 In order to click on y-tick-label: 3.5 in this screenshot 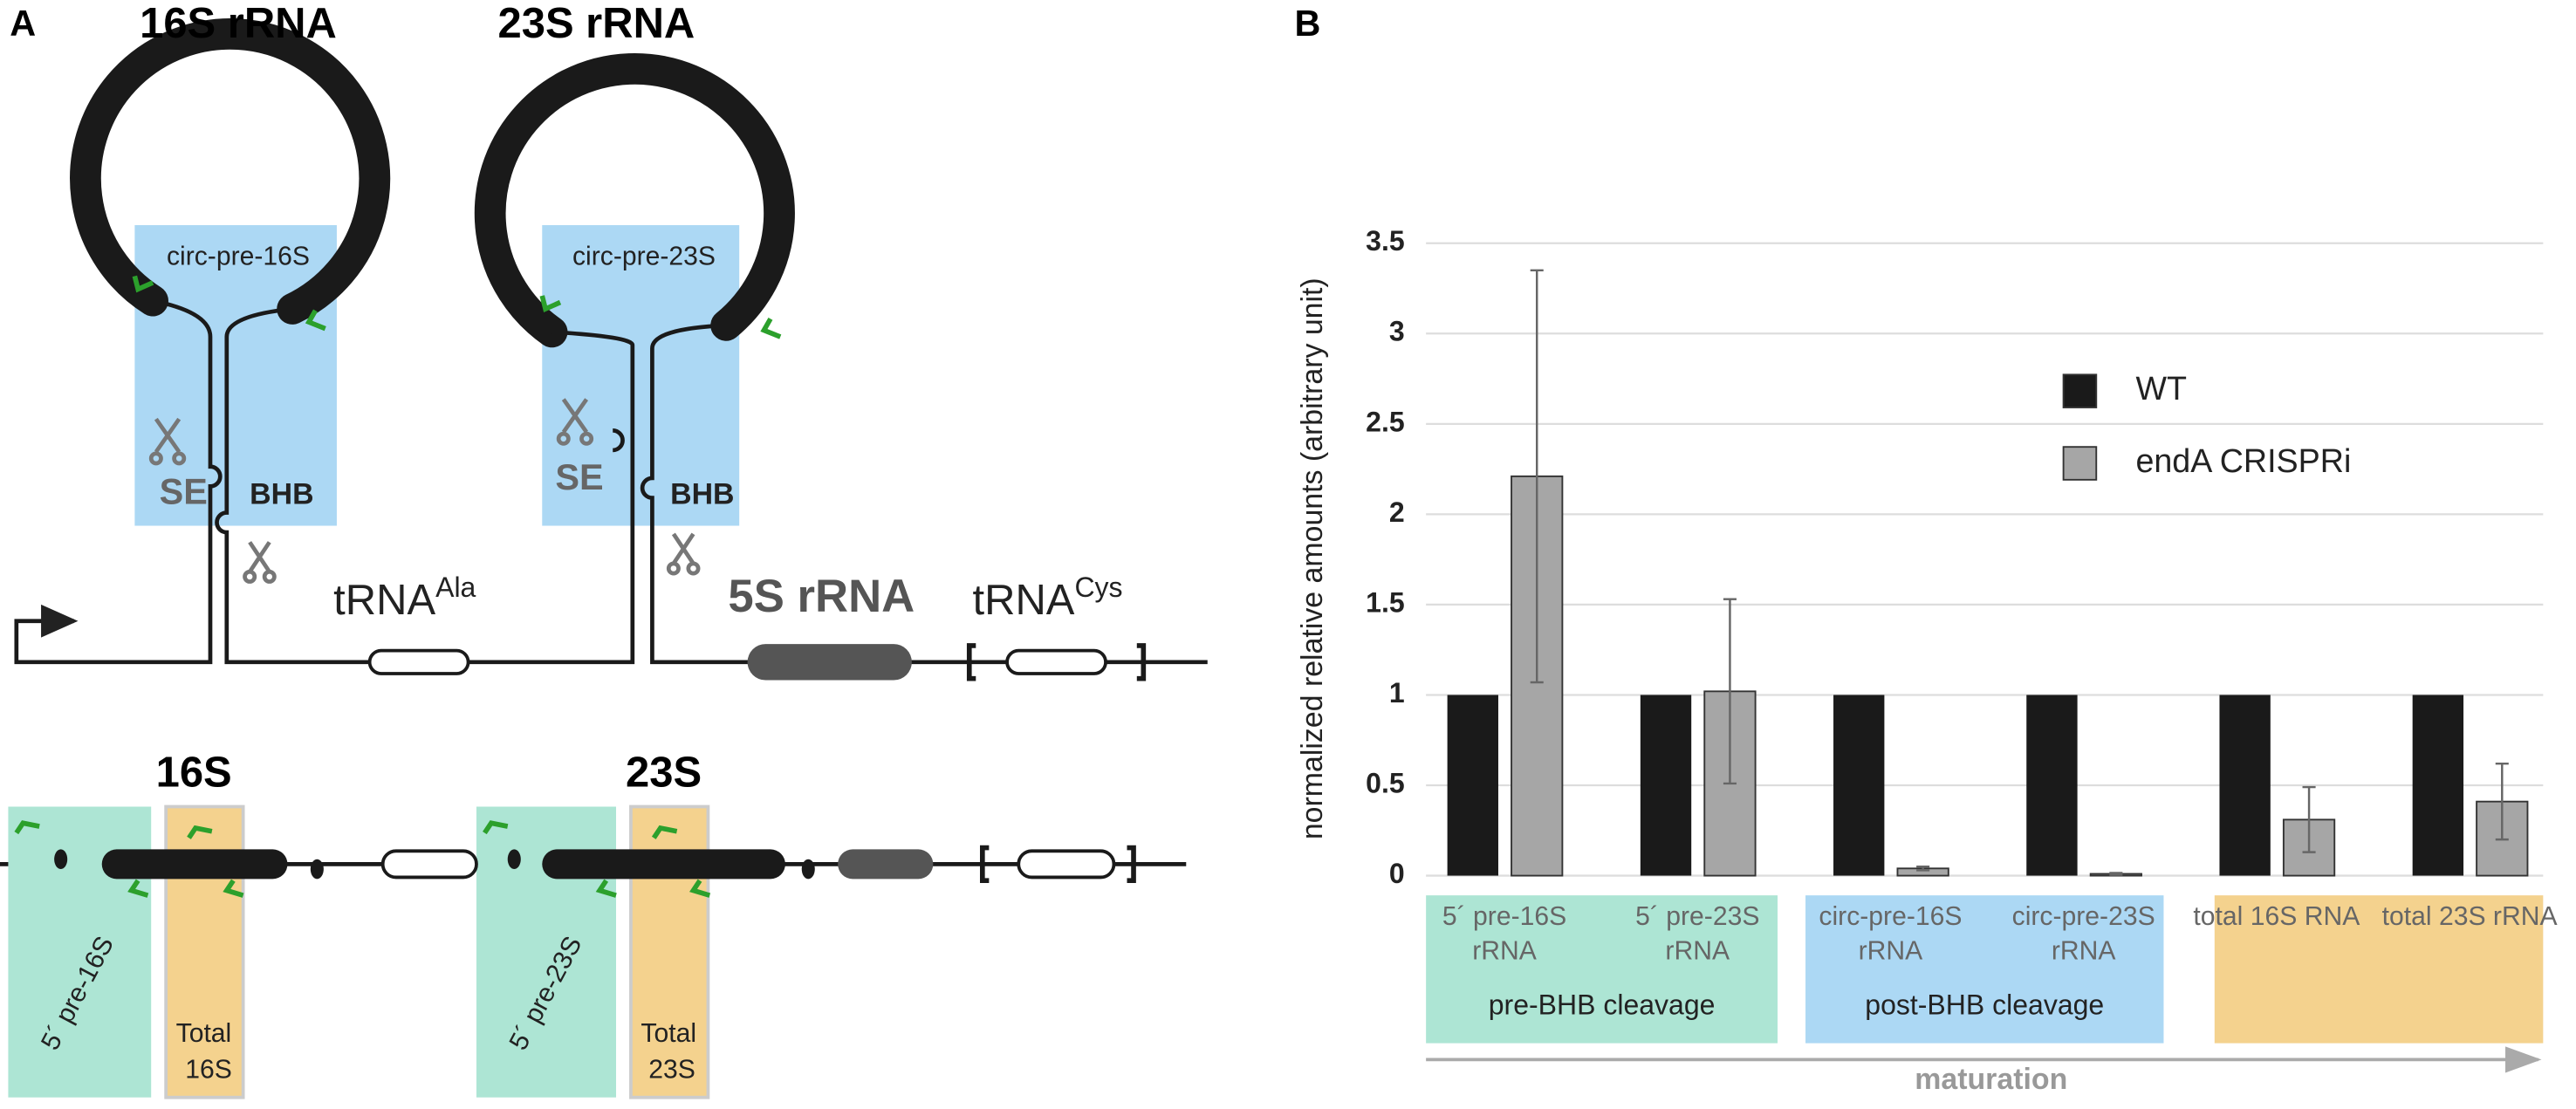, I will do `click(1385, 241)`.